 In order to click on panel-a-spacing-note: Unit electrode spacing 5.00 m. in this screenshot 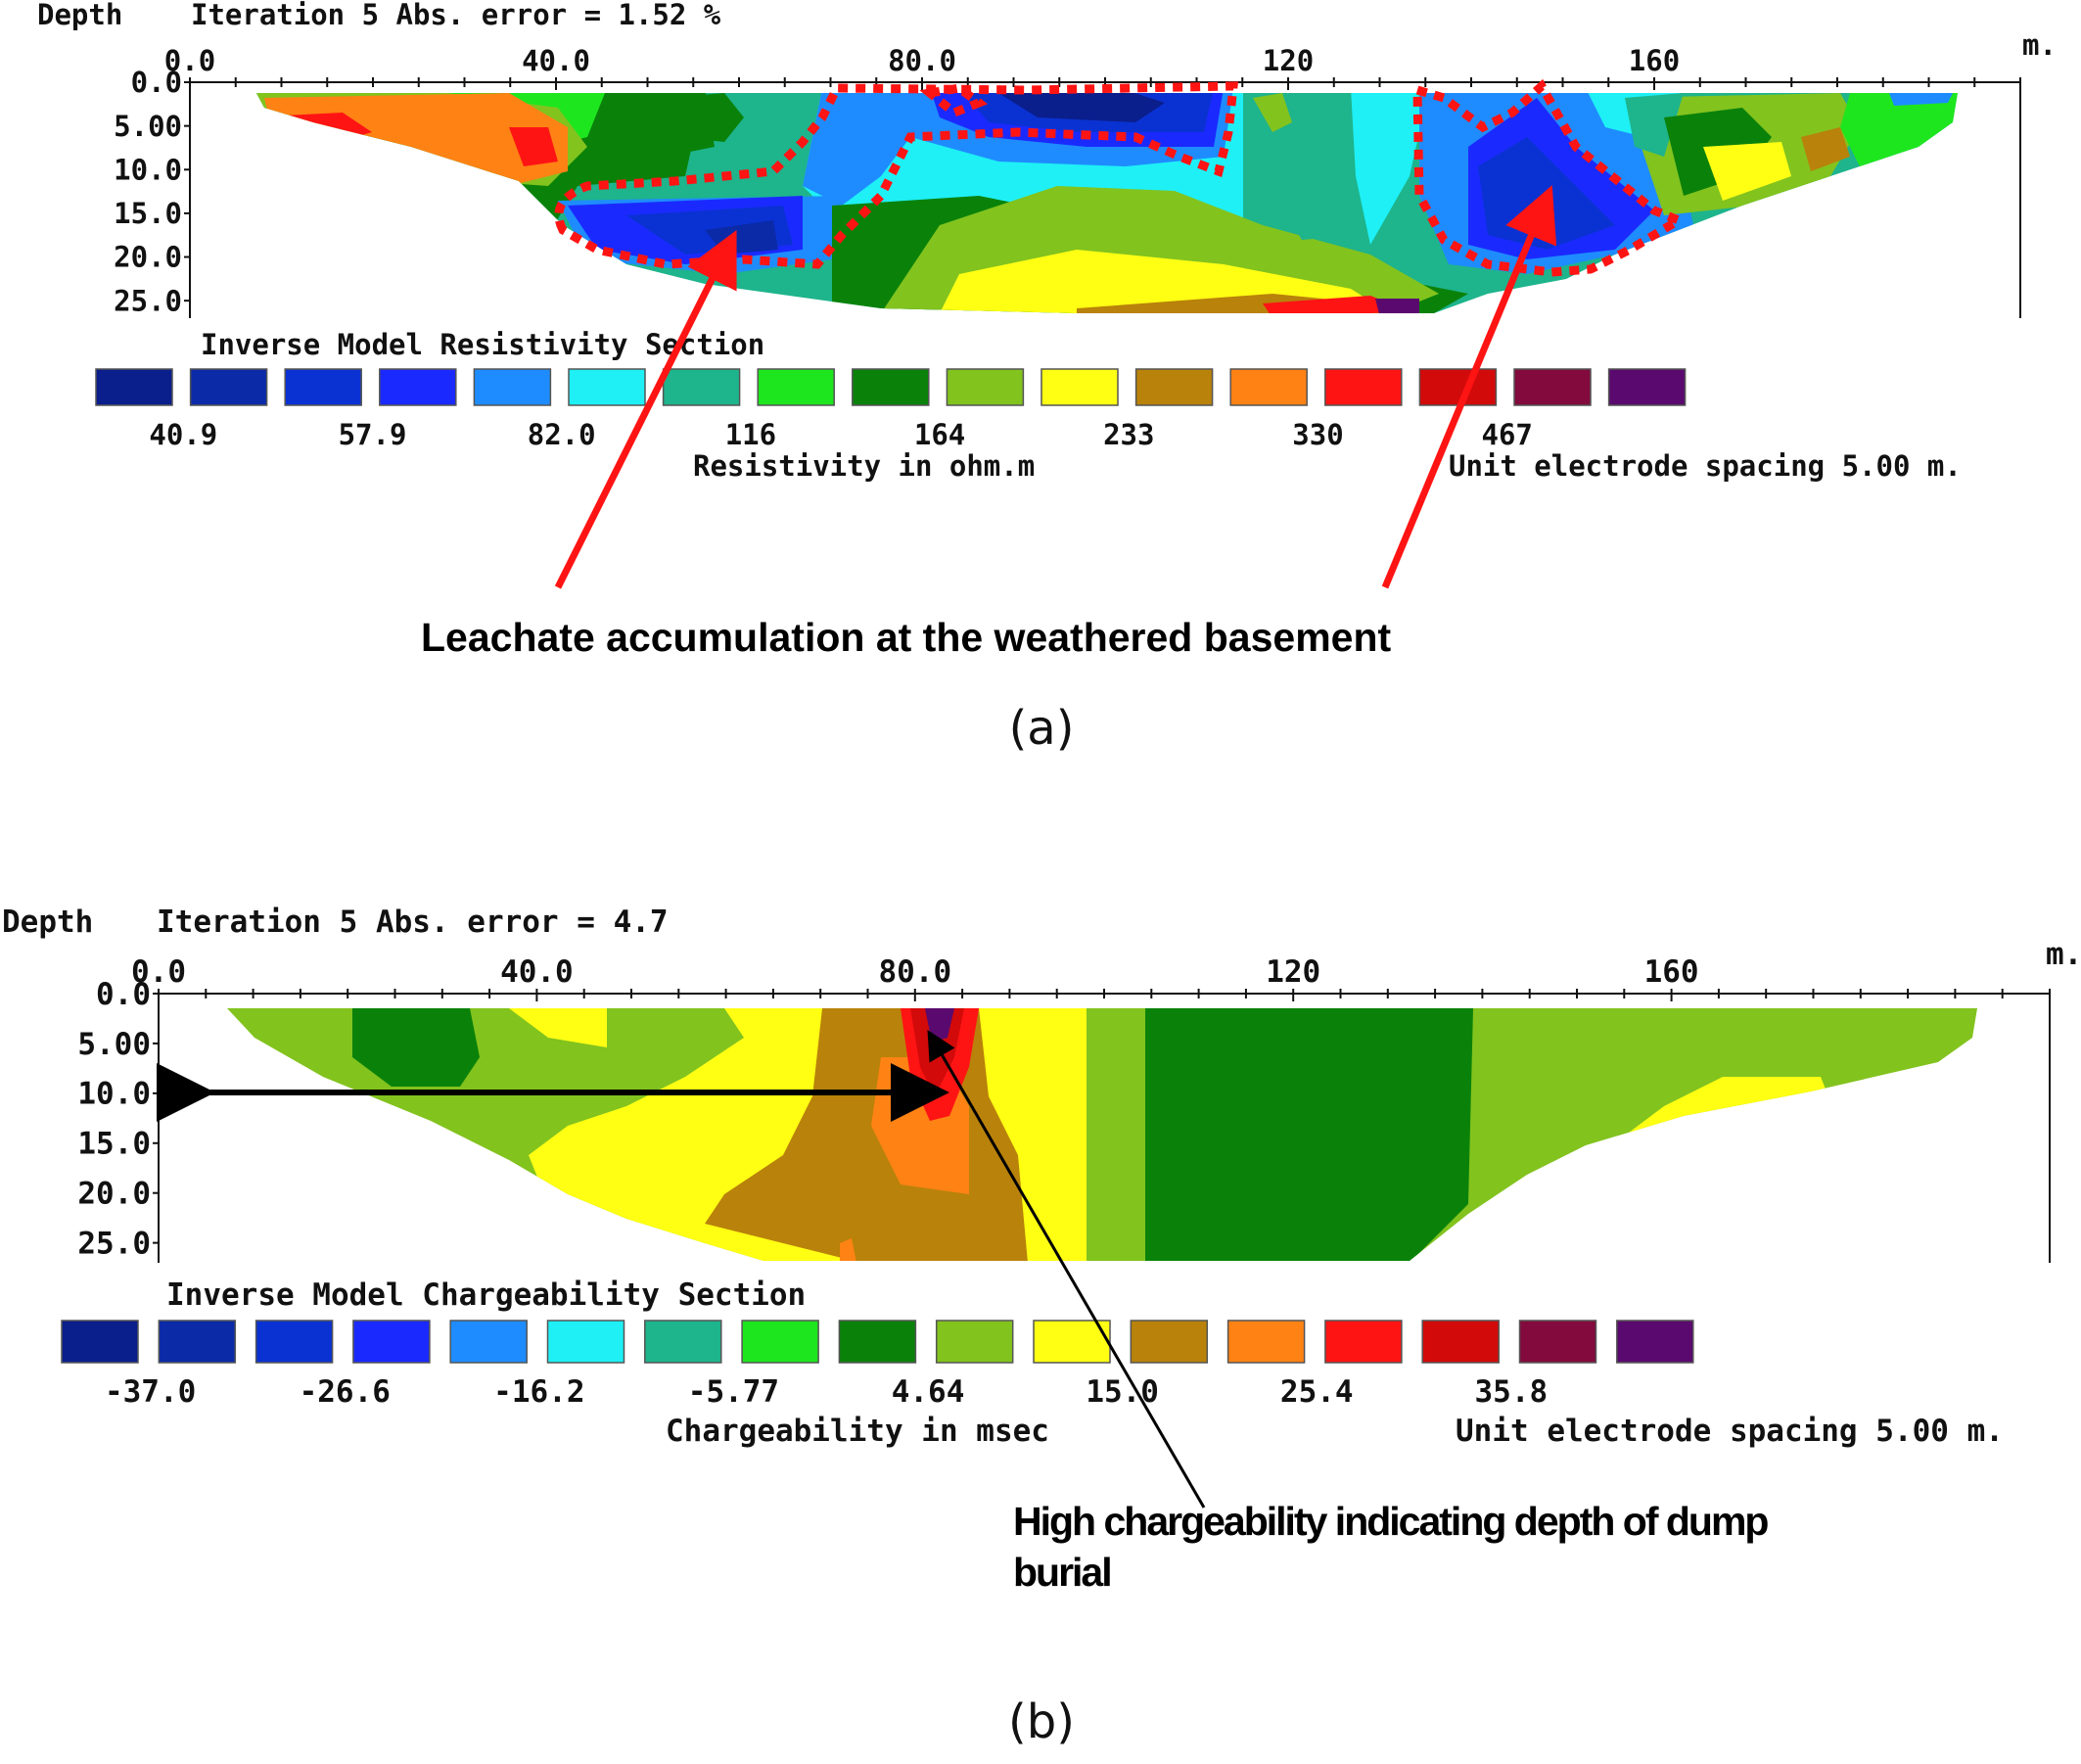, I will do `click(1706, 466)`.